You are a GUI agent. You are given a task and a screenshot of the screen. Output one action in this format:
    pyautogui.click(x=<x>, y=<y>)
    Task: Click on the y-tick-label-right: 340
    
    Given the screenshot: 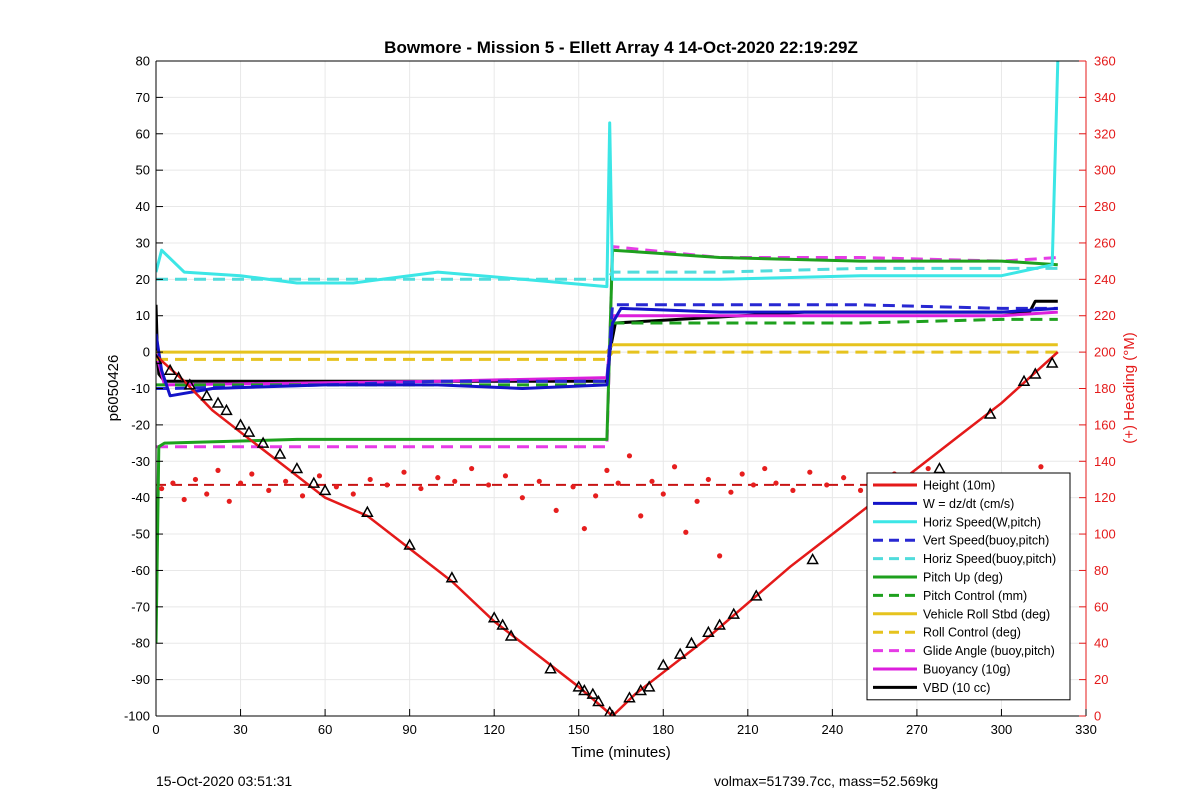 What is the action you would take?
    pyautogui.click(x=1105, y=97)
    